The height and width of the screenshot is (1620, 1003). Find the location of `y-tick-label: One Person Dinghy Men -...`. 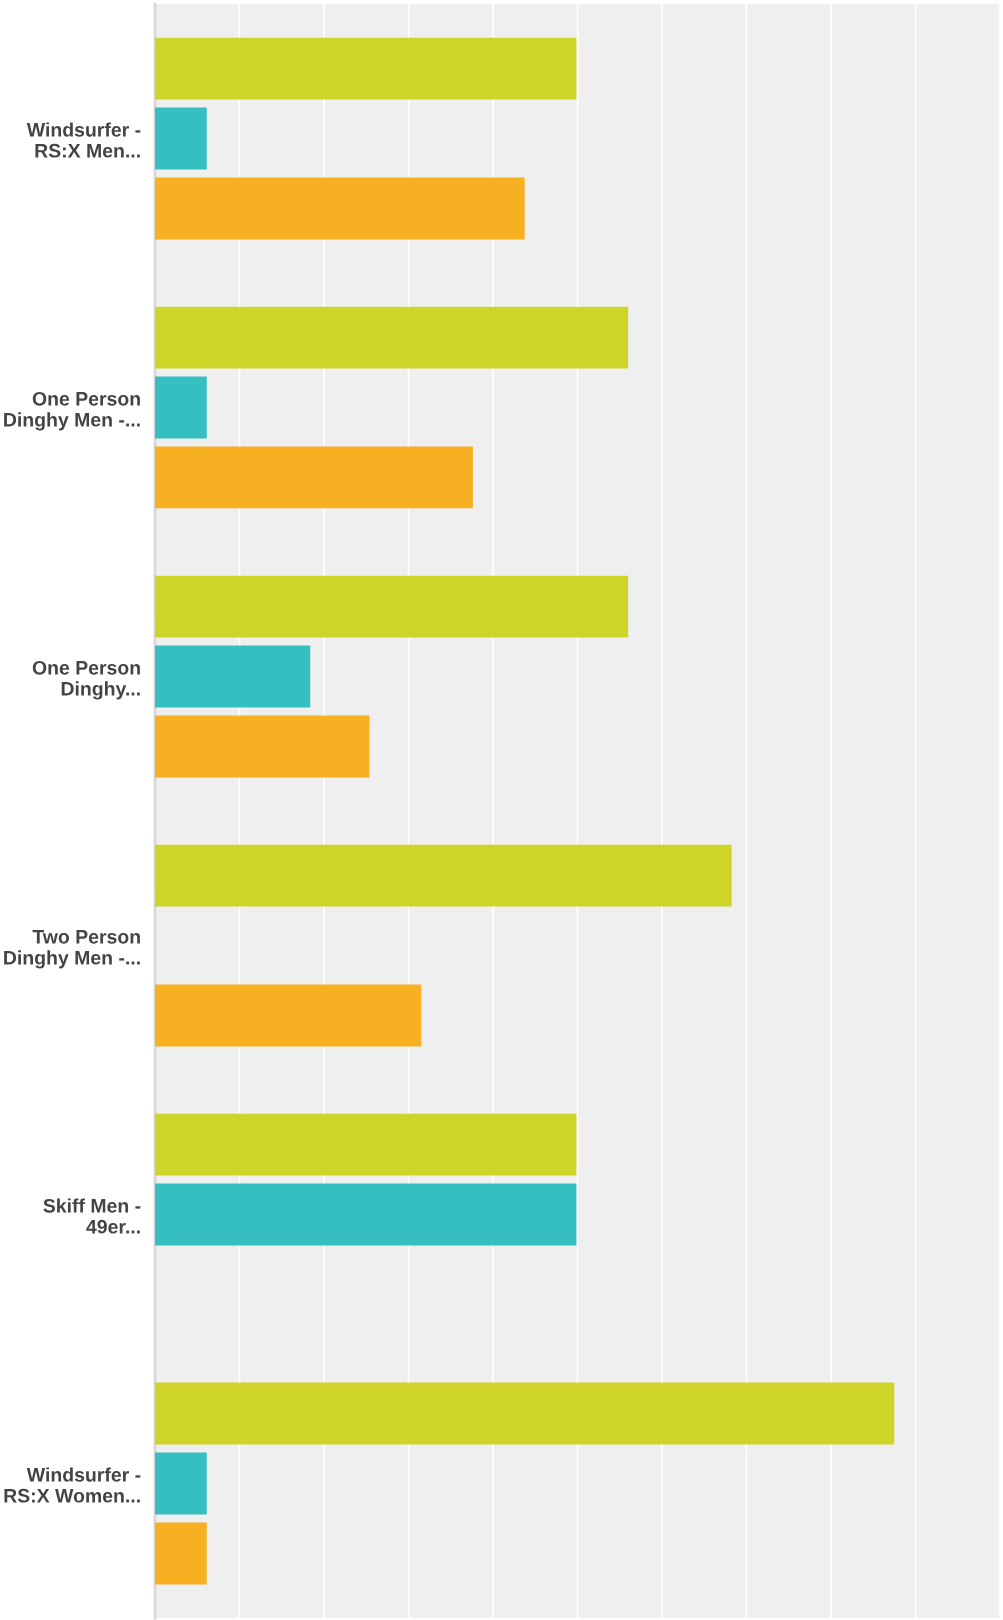

y-tick-label: One Person Dinghy Men -... is located at coordinates (72, 411).